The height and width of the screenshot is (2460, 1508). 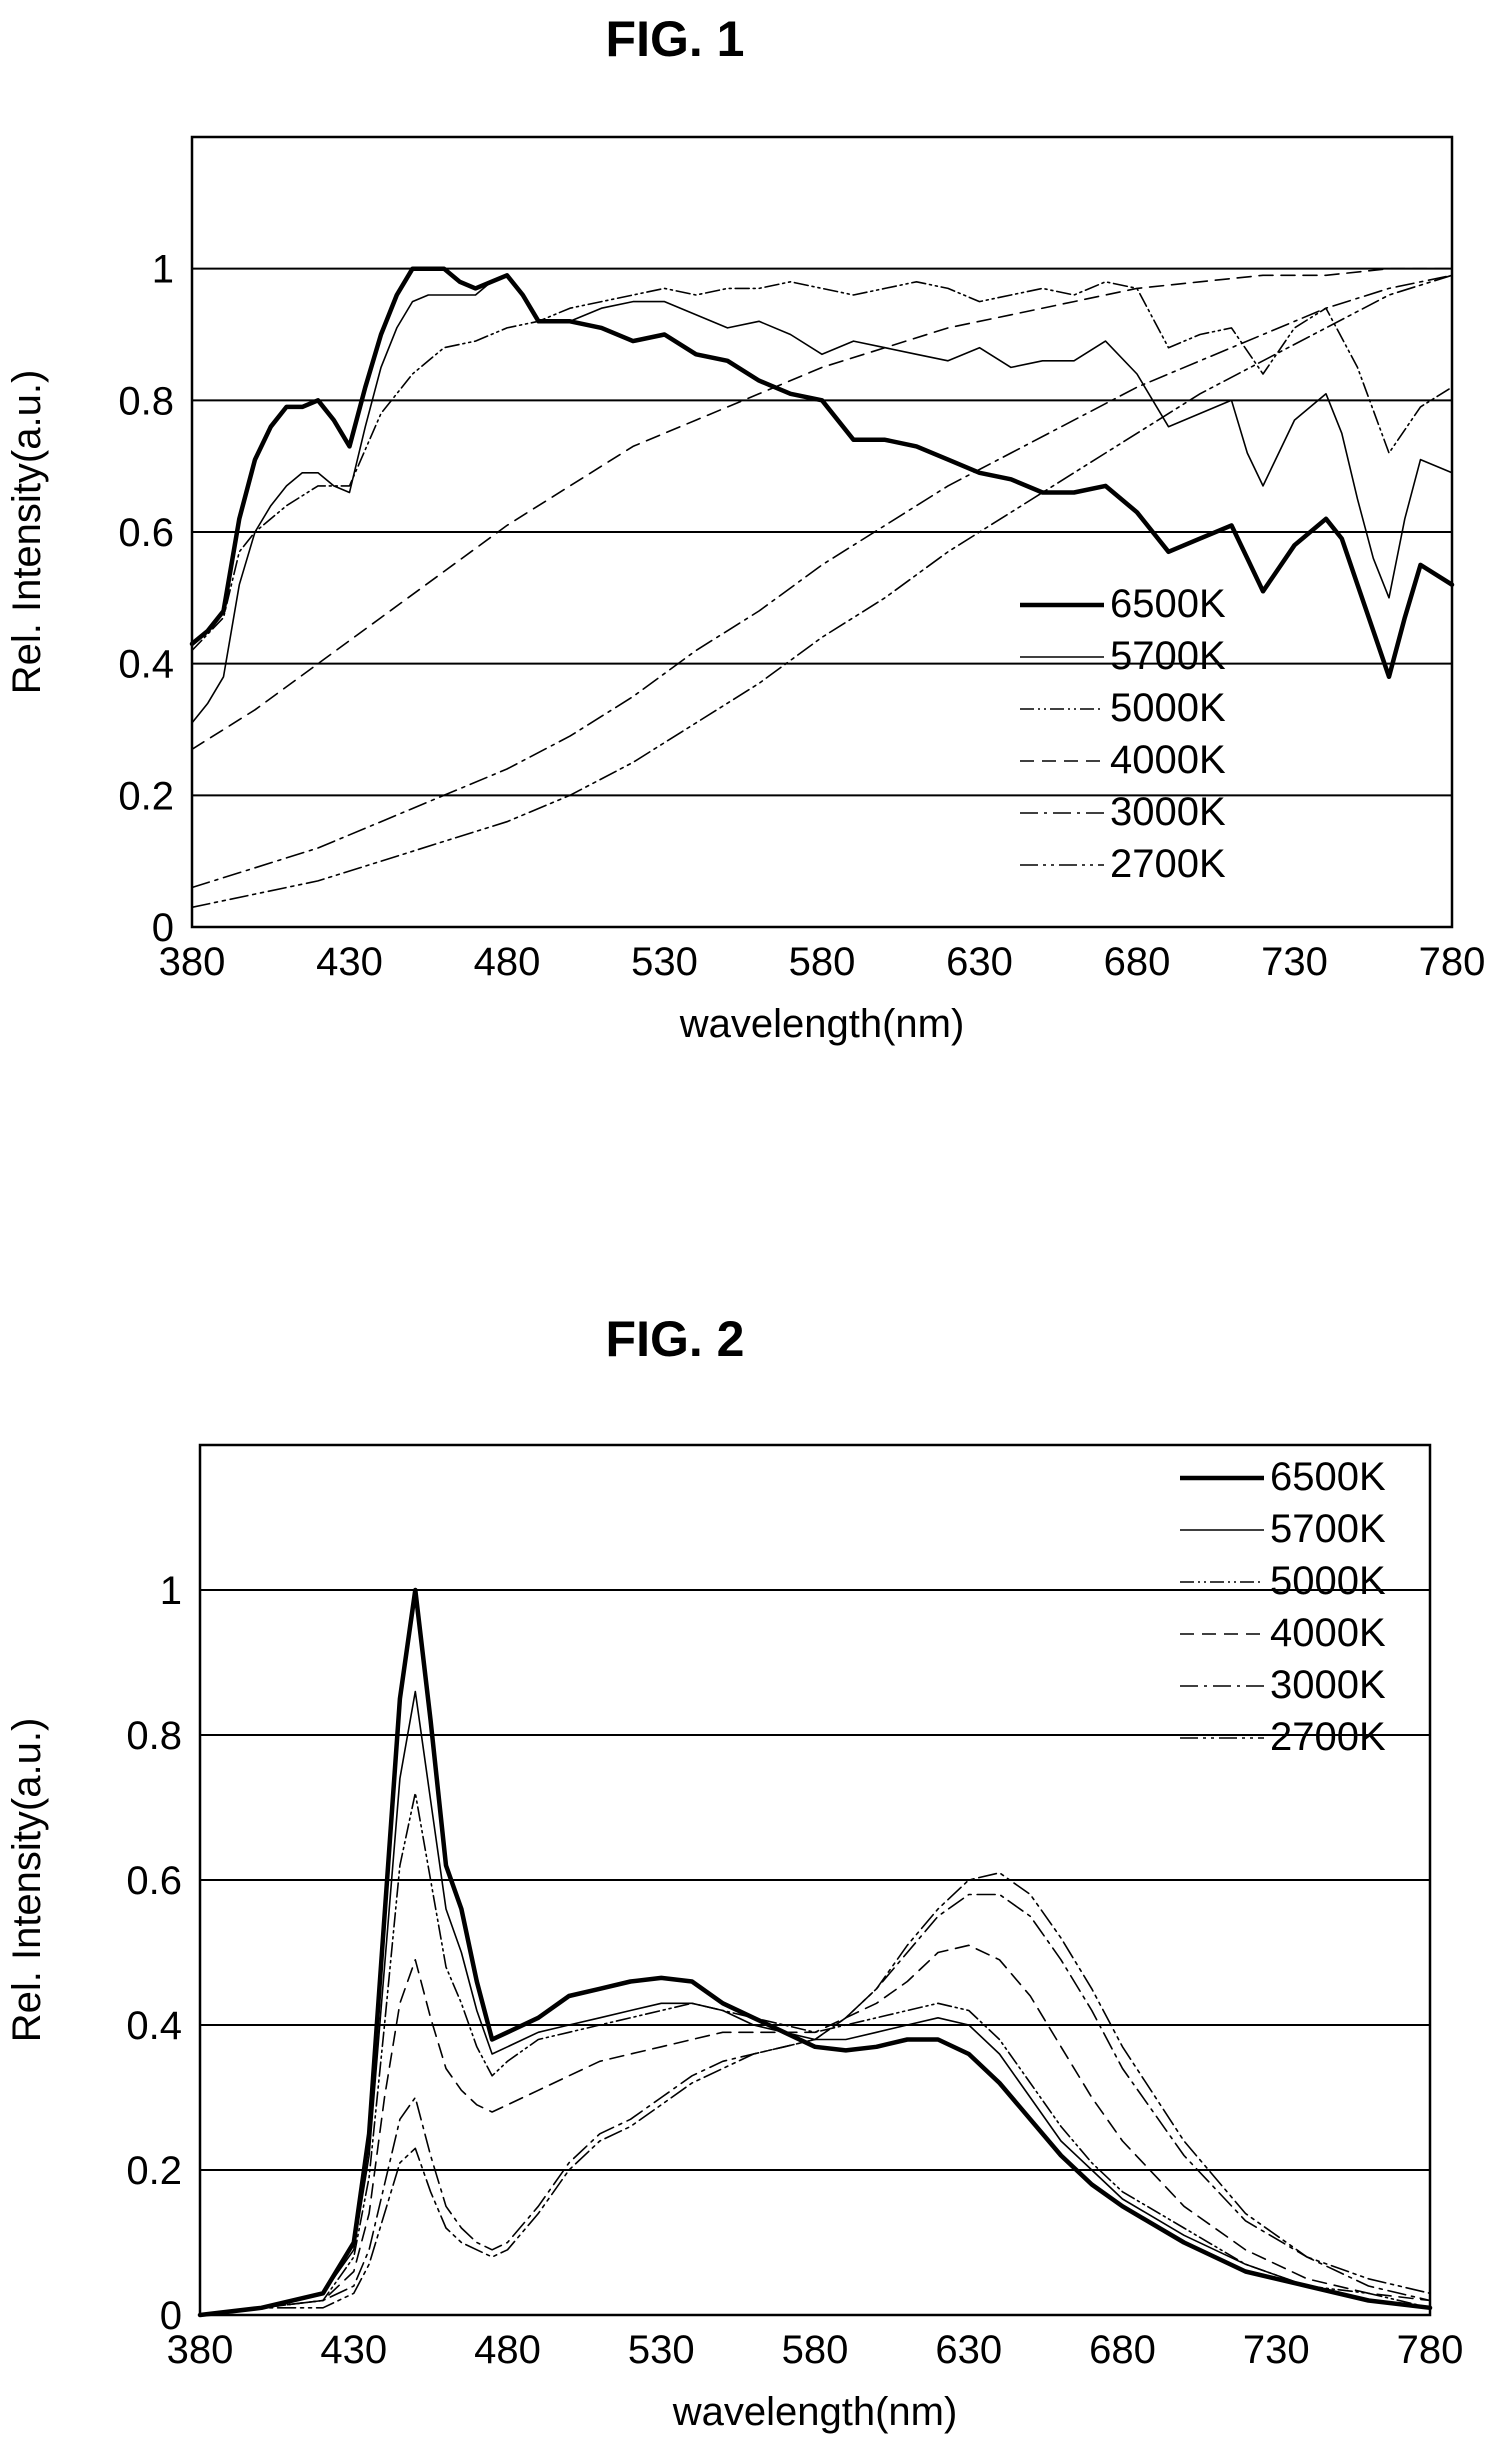 I want to click on chart1-x-tick-label: 530, so click(x=664, y=962).